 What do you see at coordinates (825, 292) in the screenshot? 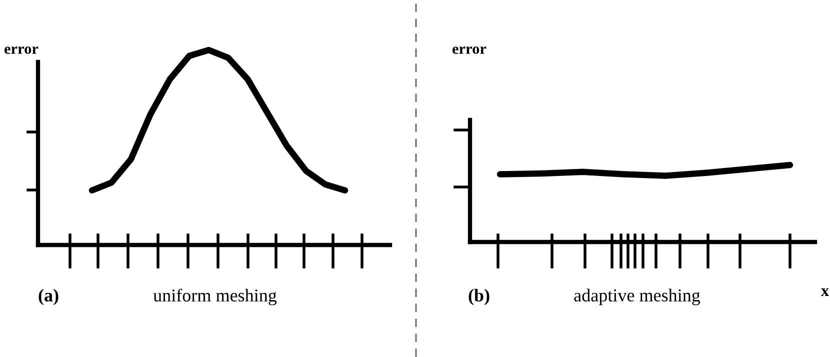
I see `x-axis-title: x` at bounding box center [825, 292].